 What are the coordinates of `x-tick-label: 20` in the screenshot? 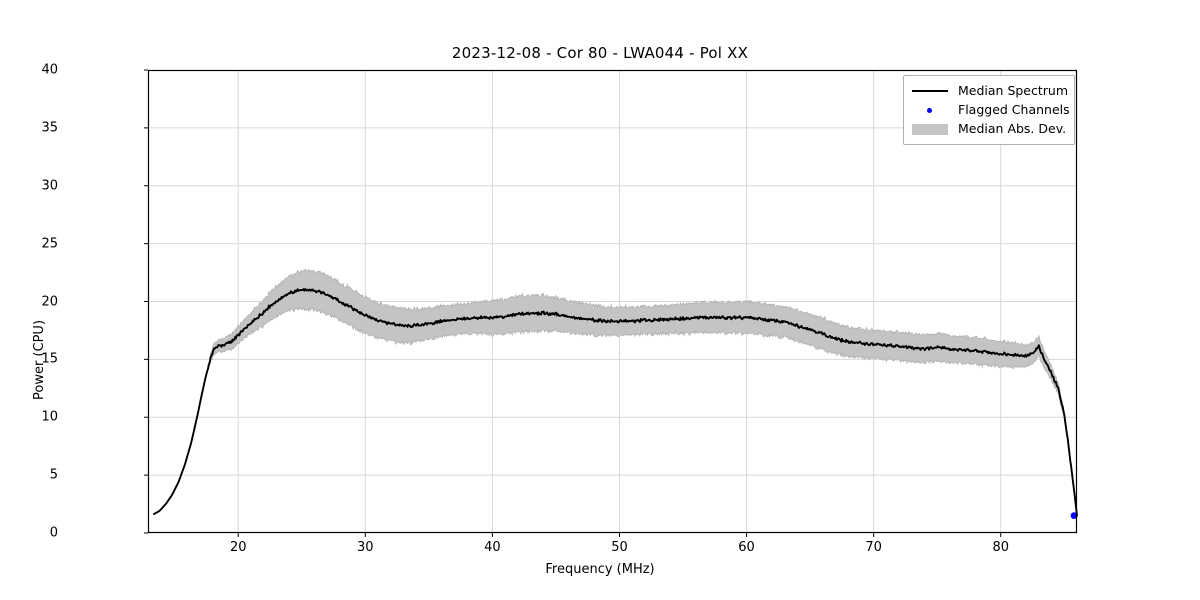 It's located at (238, 547).